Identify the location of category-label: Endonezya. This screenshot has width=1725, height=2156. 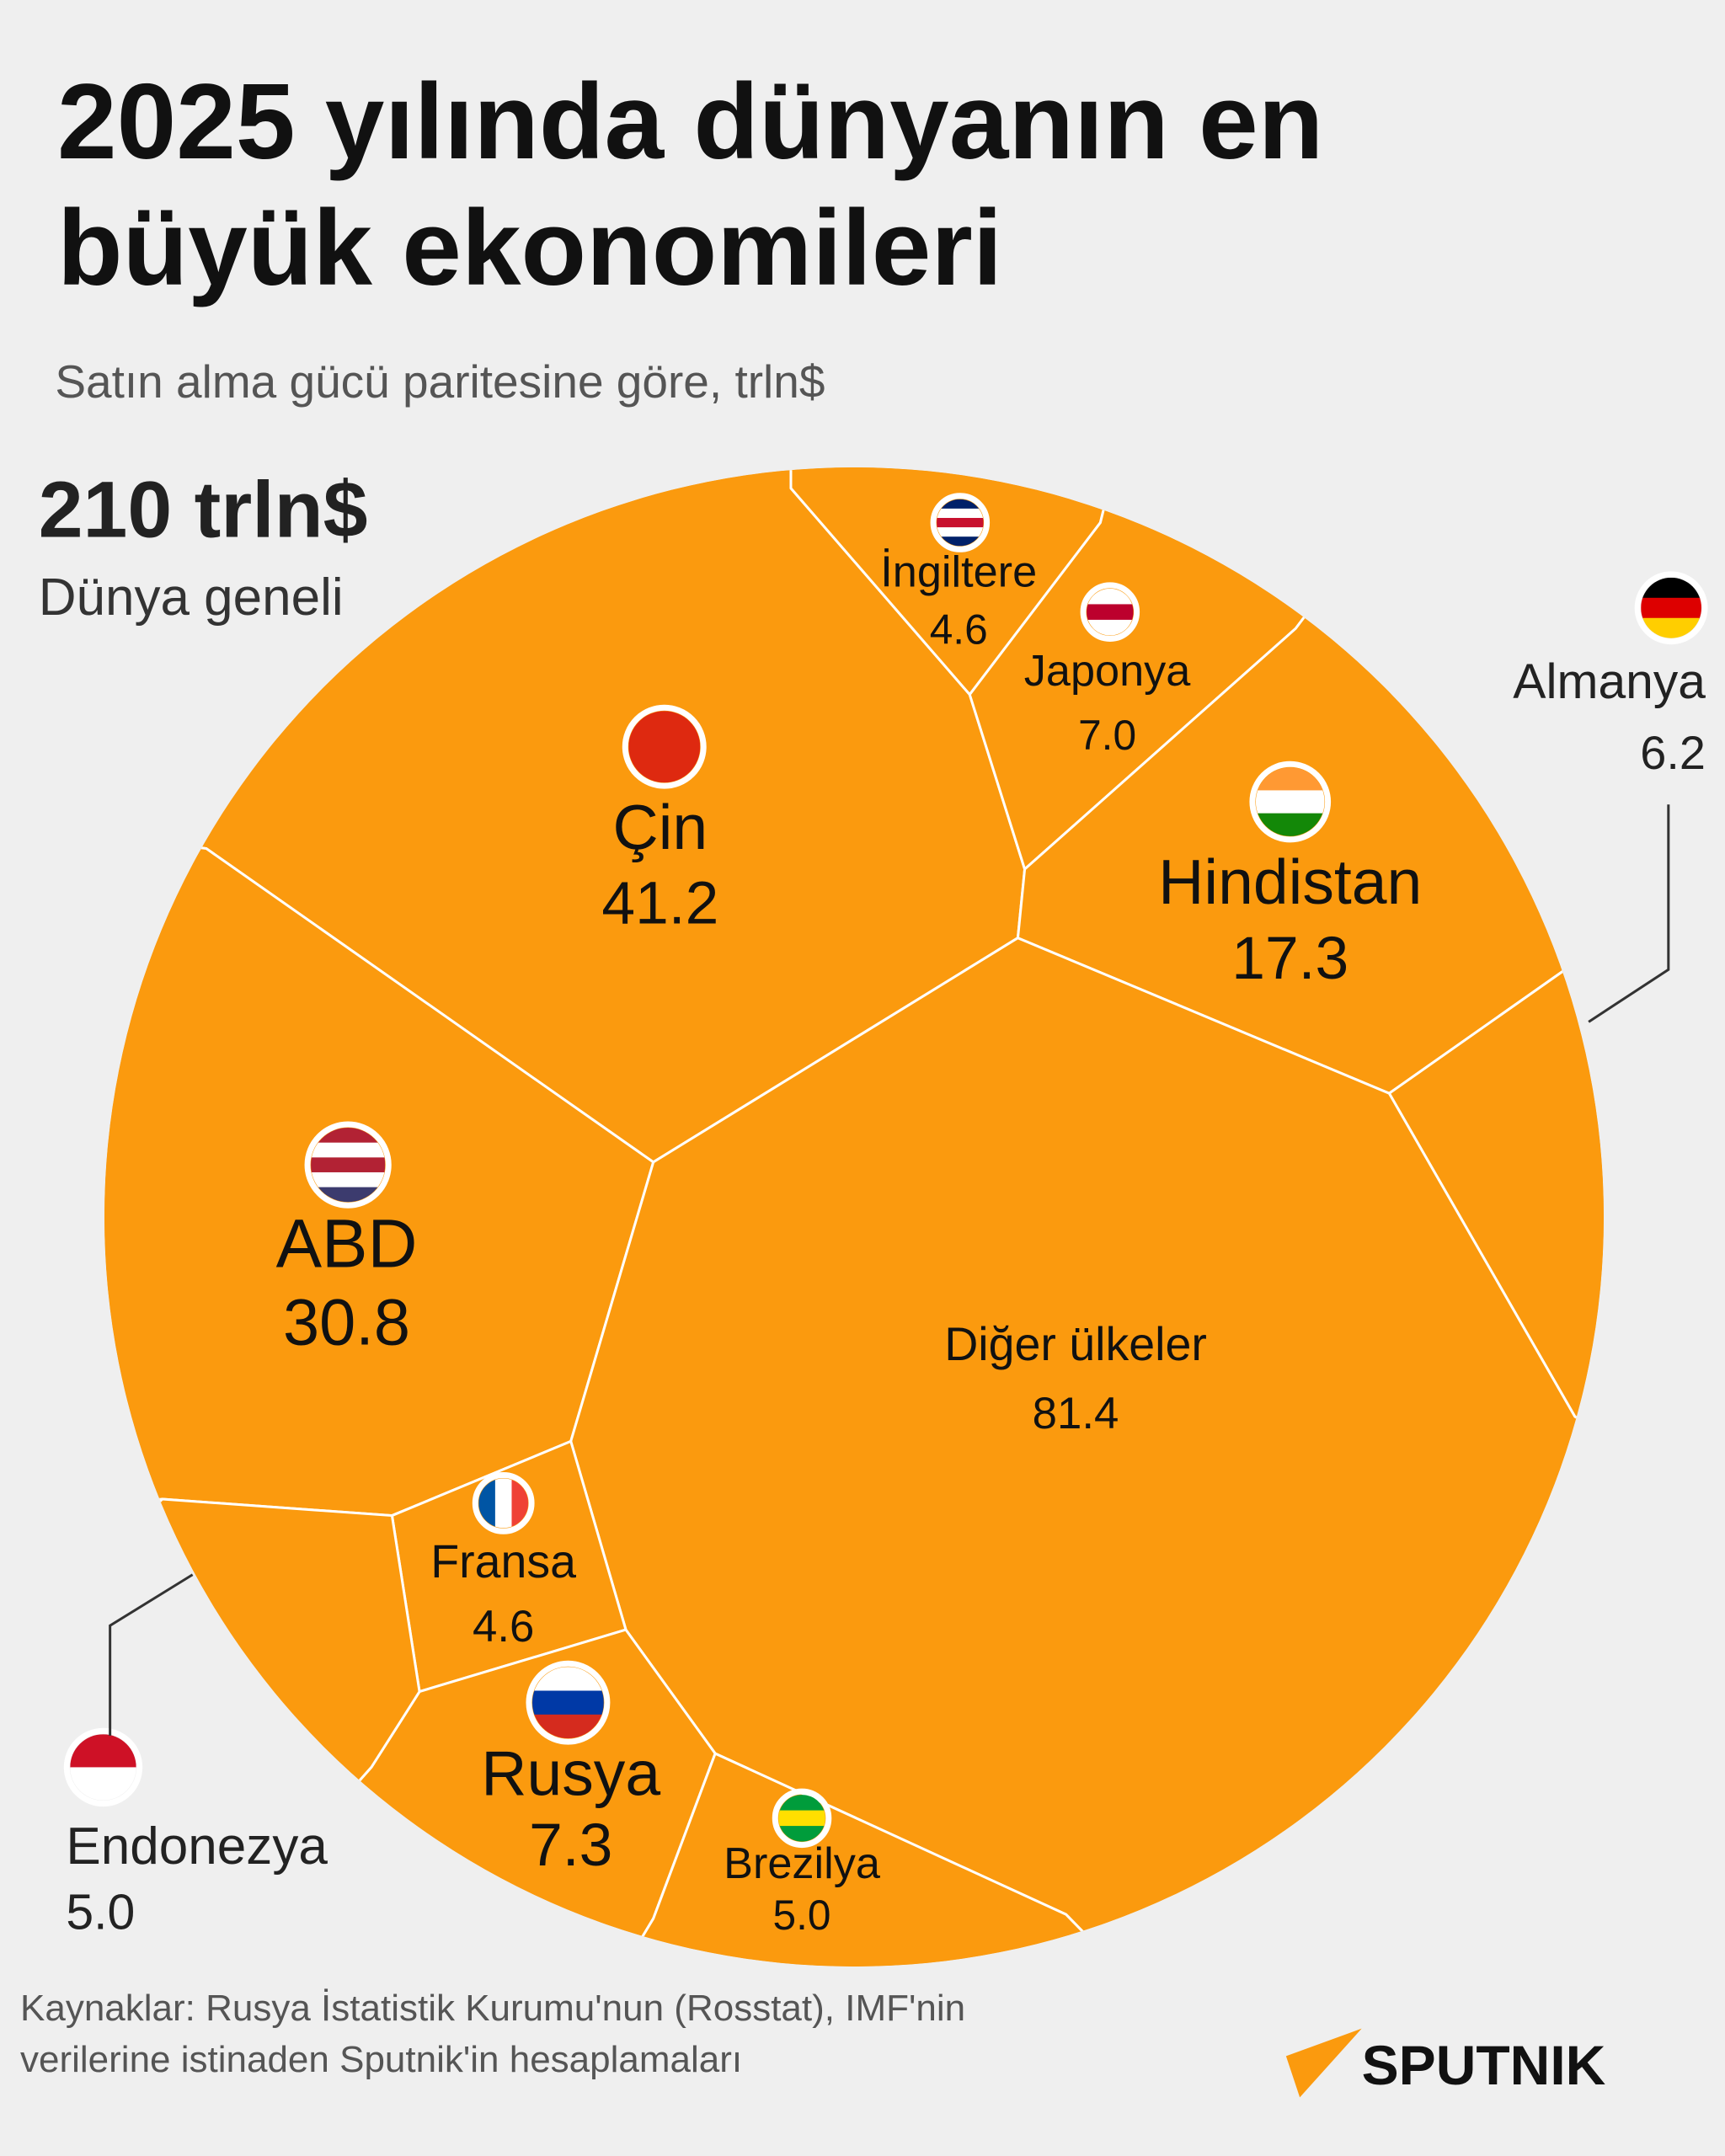
(197, 1846).